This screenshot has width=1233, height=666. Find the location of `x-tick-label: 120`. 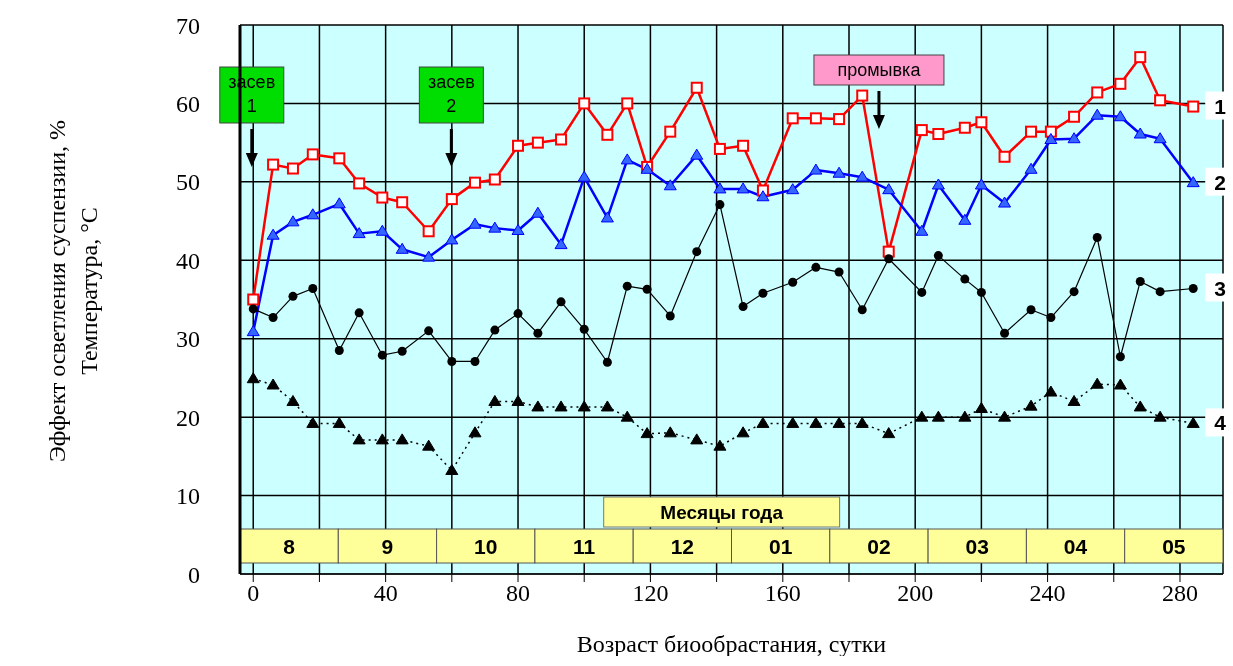

x-tick-label: 120 is located at coordinates (650, 593).